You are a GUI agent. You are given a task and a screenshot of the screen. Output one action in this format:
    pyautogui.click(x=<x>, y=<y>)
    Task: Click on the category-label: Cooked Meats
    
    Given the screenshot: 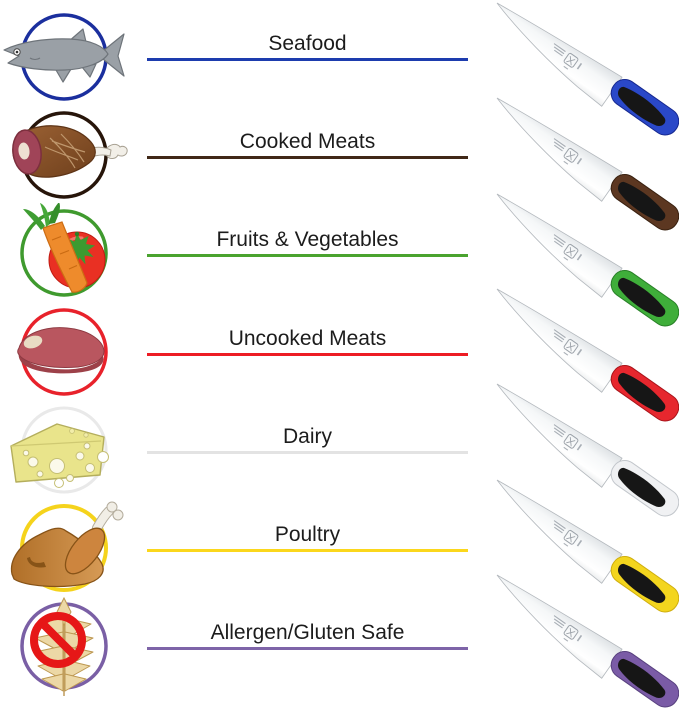 What is the action you would take?
    pyautogui.click(x=307, y=142)
    